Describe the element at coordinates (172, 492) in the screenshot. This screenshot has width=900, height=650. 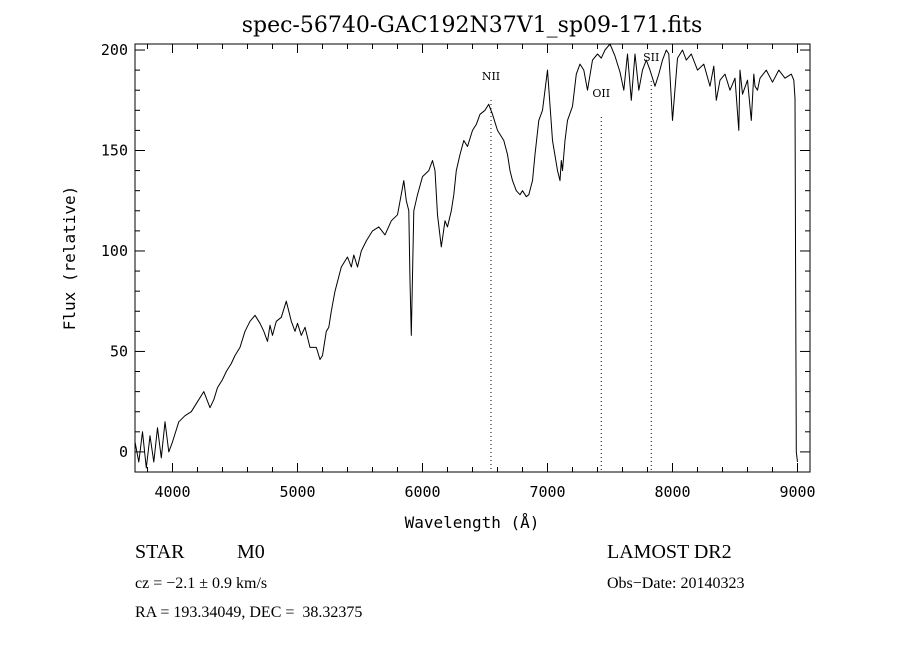
I see `x-tick-label: 4000` at that location.